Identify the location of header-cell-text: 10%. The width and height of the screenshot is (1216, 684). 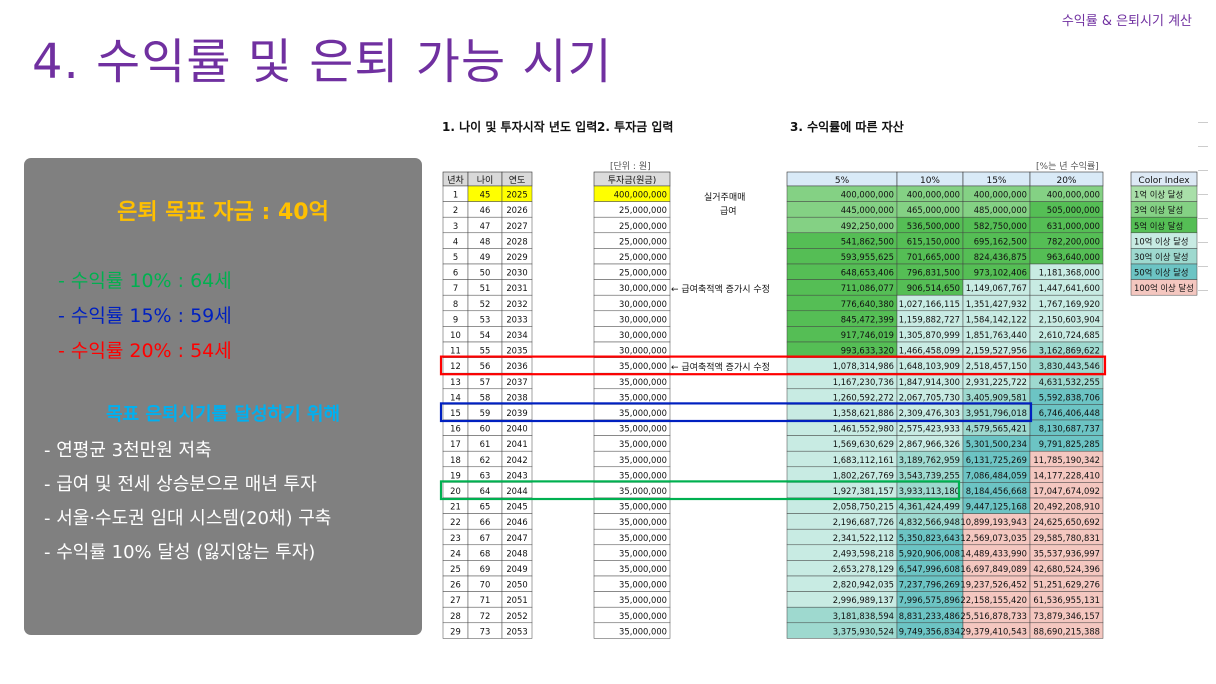
(930, 181).